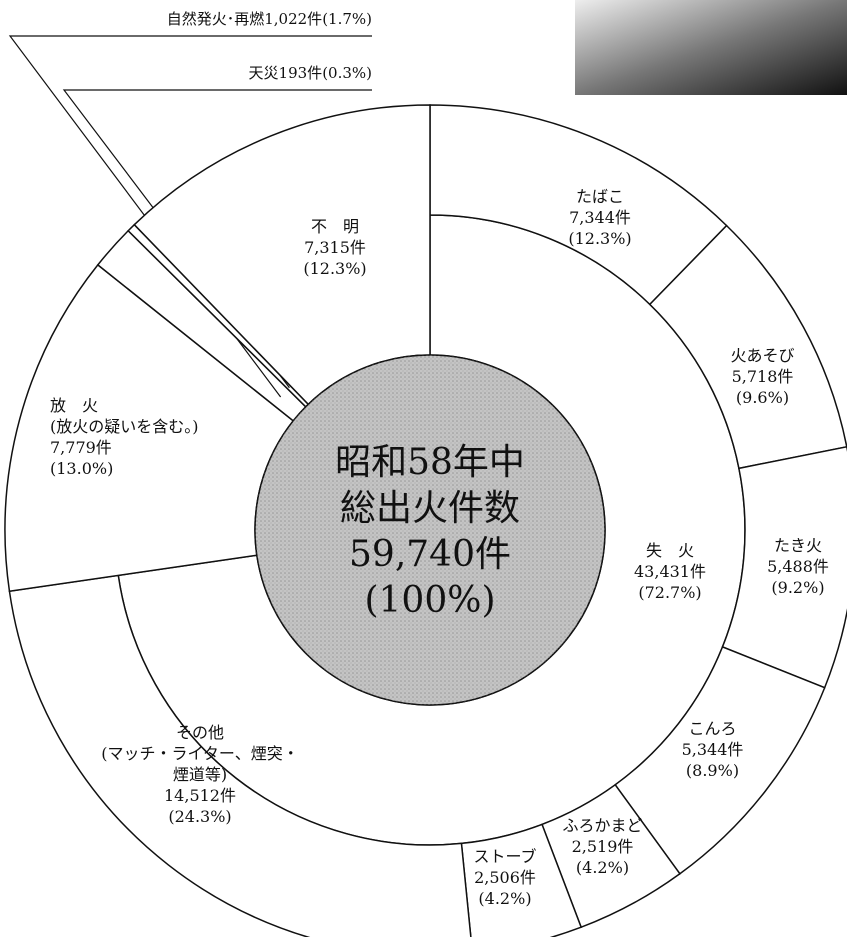  Describe the element at coordinates (125, 437) in the screenshot. I see `slice-label: 放 火 (放火の疑いを含む。) 7,779件 (13.0%)` at that location.